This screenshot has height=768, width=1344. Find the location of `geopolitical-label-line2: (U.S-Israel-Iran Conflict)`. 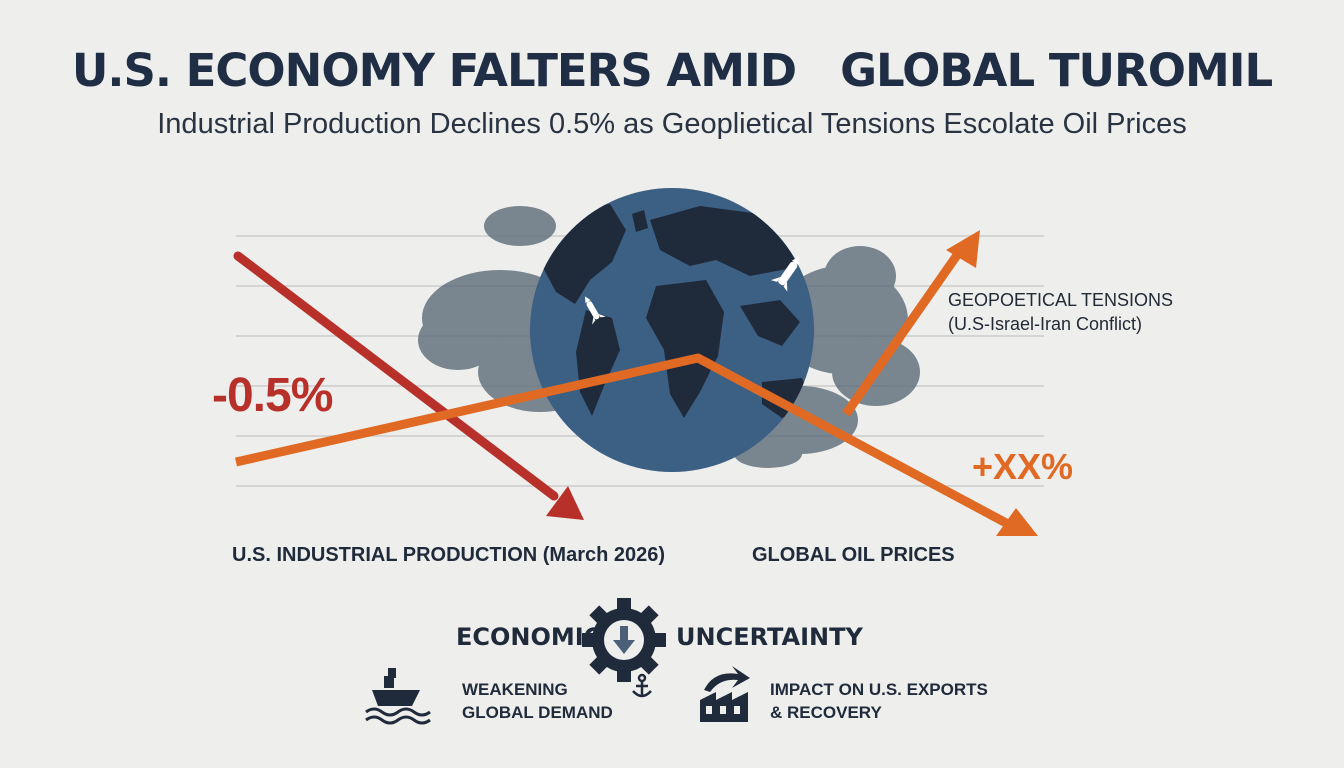

geopolitical-label-line2: (U.S-Israel-Iran Conflict) is located at coordinates (1045, 324).